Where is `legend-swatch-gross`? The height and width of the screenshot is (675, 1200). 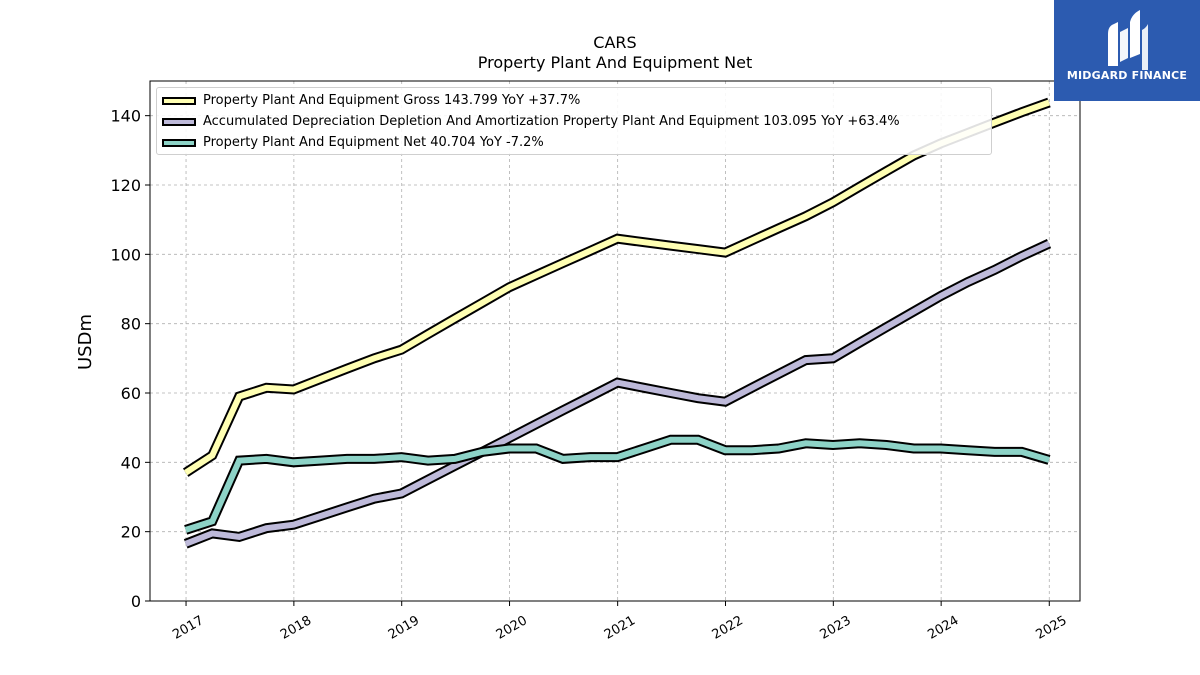
legend-swatch-gross is located at coordinates (179, 101).